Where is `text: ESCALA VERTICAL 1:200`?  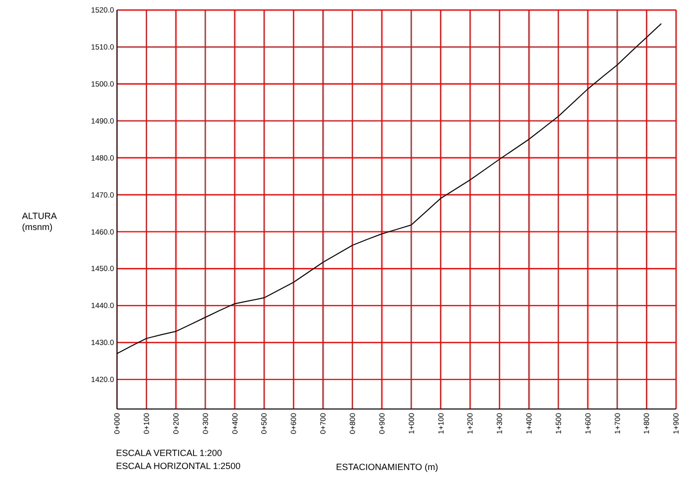
text: ESCALA VERTICAL 1:200 is located at coordinates (169, 453).